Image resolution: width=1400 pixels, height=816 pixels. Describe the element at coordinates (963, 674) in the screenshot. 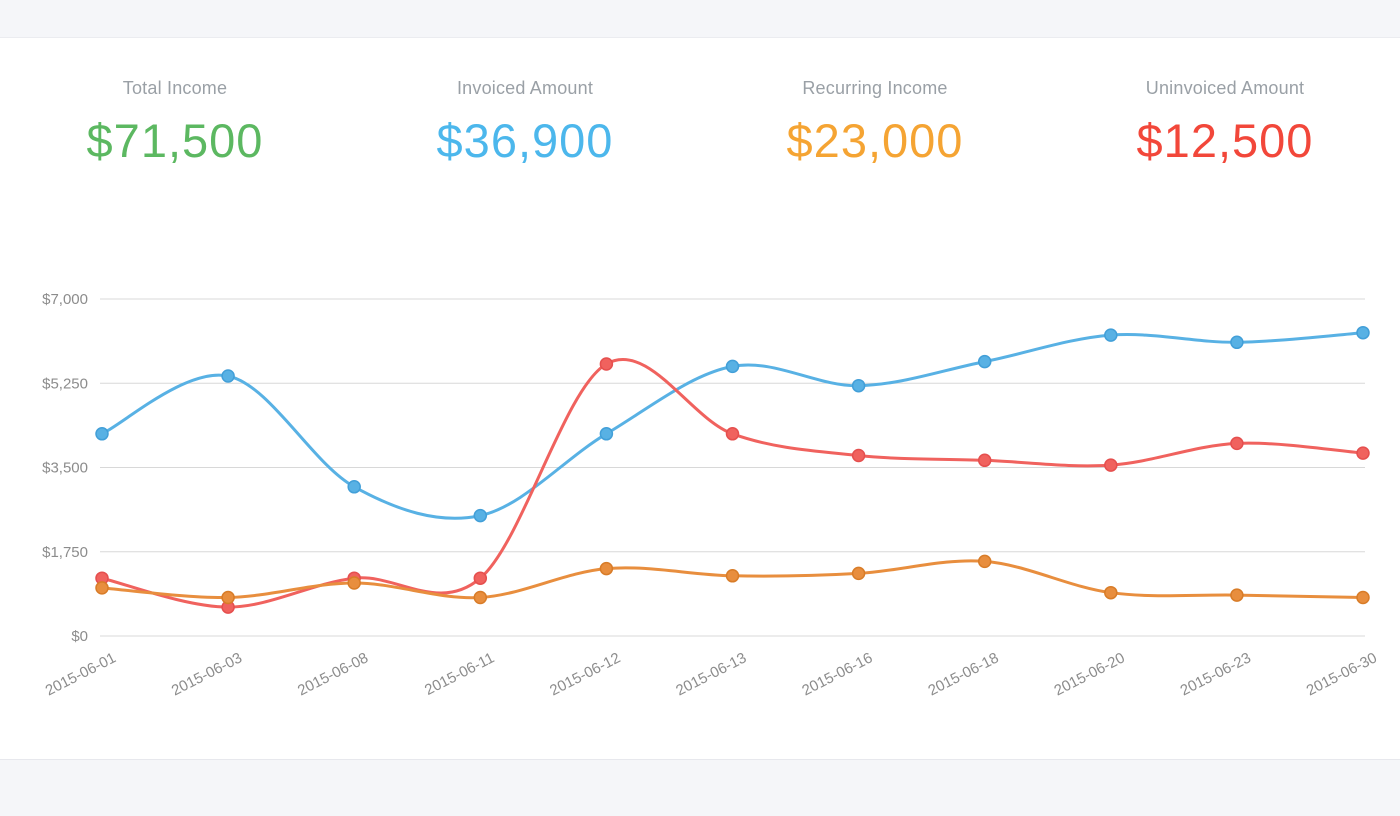

I see `x-tick-label: 2015-06-18` at that location.